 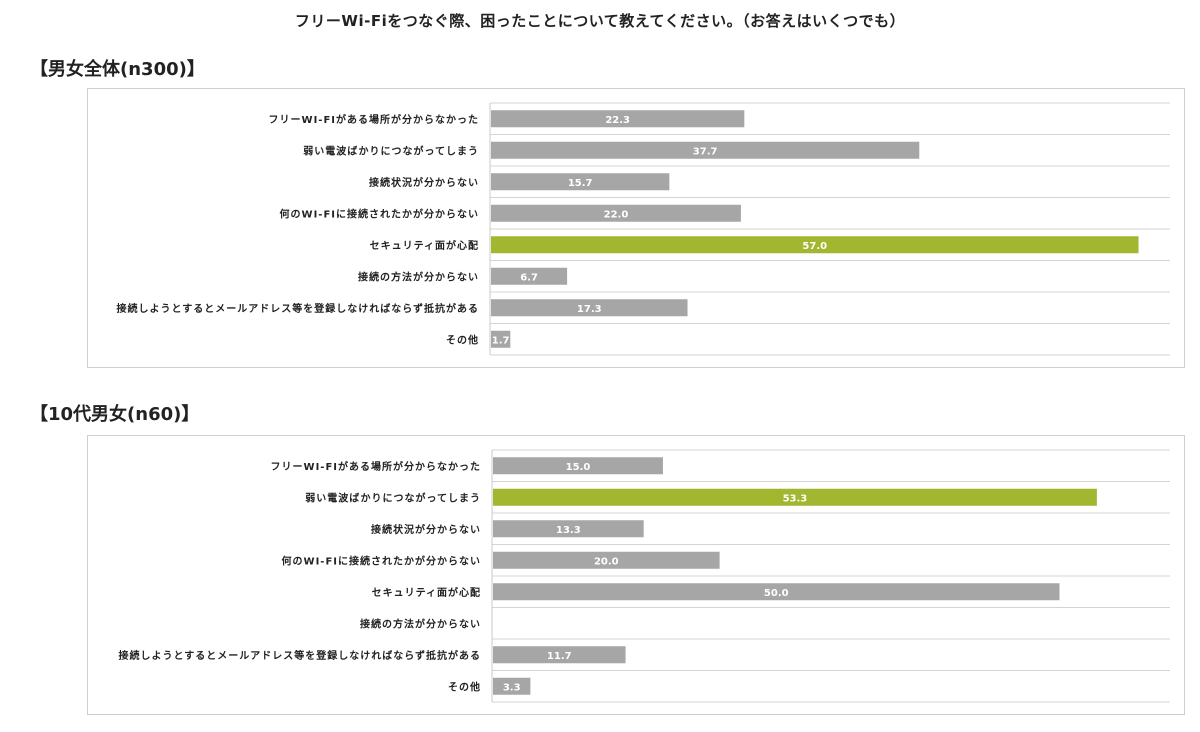 I want to click on bar-value-label: 53.3, so click(x=795, y=498).